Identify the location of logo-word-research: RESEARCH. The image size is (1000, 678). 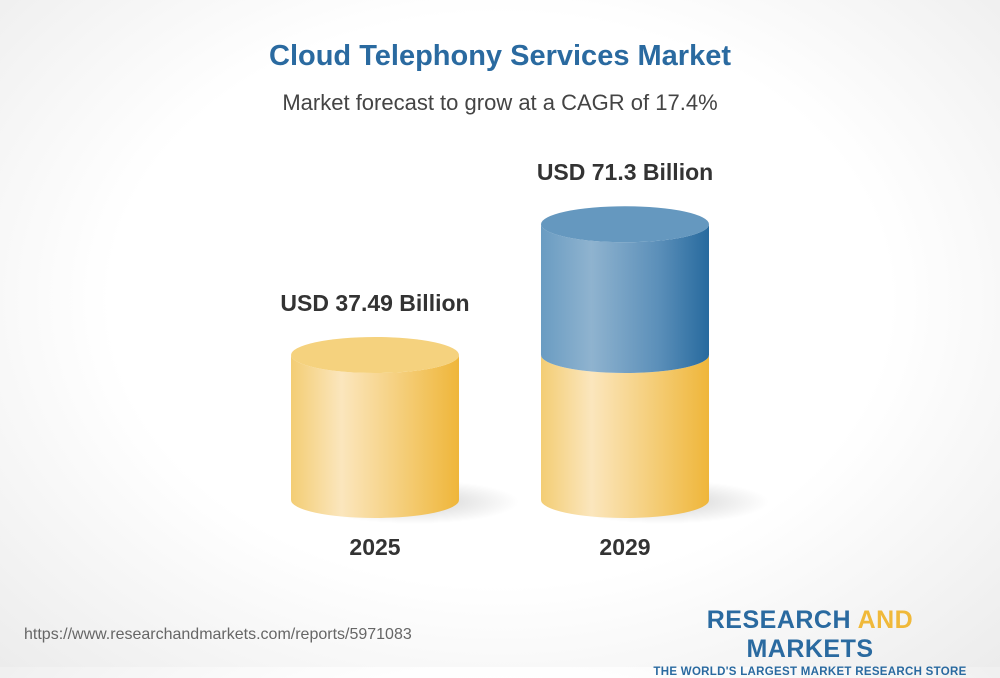
(779, 620).